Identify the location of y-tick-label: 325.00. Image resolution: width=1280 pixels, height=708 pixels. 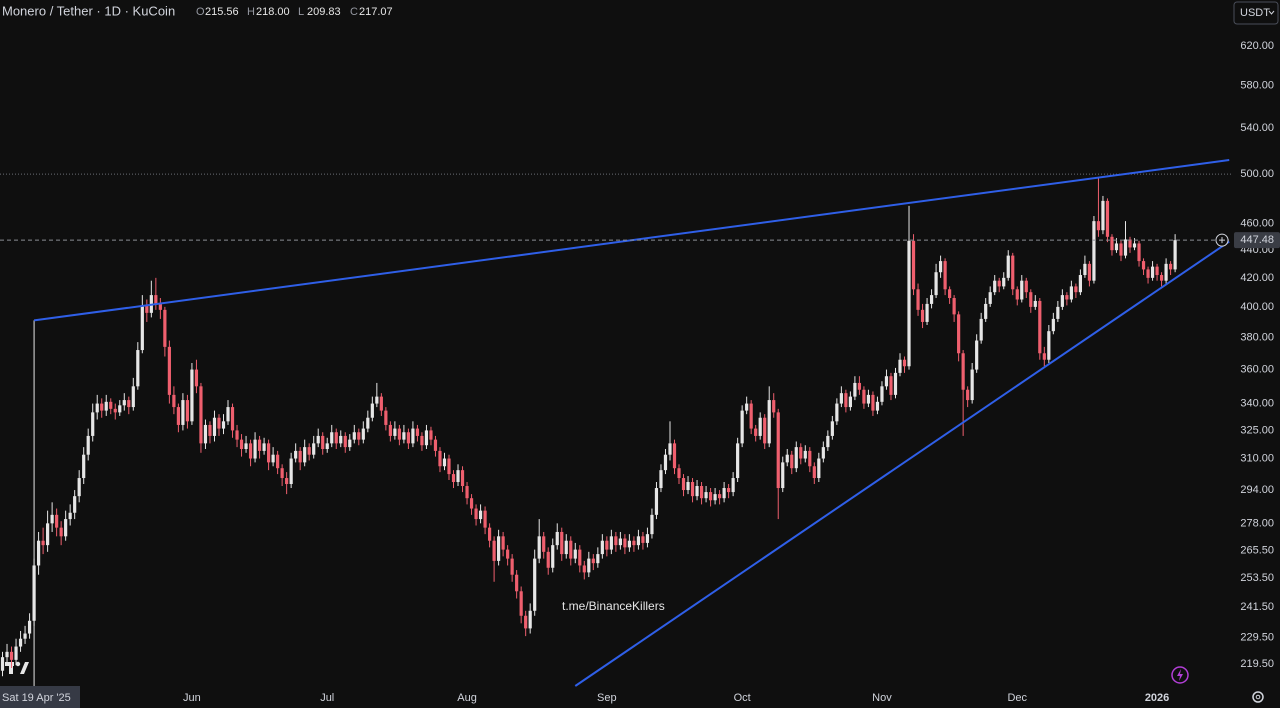
(1257, 430).